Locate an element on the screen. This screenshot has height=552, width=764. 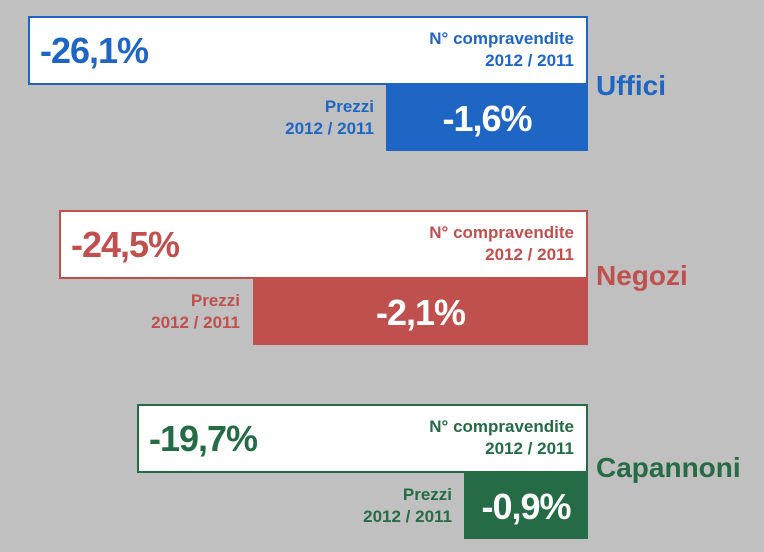
volume-box-negozi: -24,5% N° compravendite 2012 / 2011 is located at coordinates (323, 244).